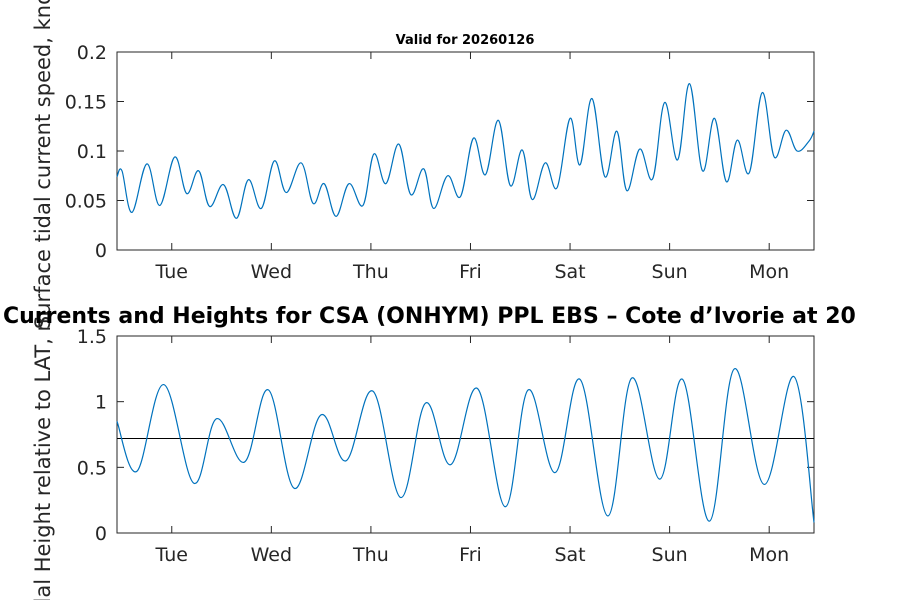 The height and width of the screenshot is (600, 900). What do you see at coordinates (92, 337) in the screenshot?
I see `y-tick-label: 1.5` at bounding box center [92, 337].